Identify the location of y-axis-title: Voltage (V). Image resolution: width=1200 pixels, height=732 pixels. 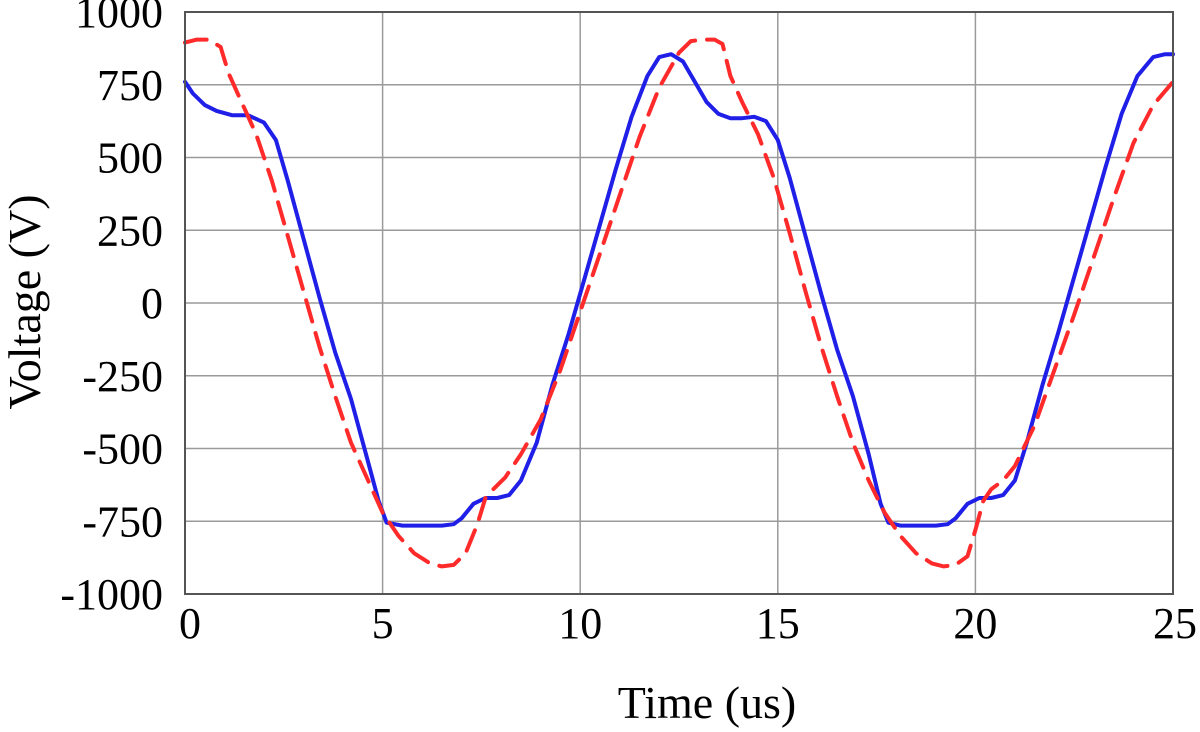
(25, 301).